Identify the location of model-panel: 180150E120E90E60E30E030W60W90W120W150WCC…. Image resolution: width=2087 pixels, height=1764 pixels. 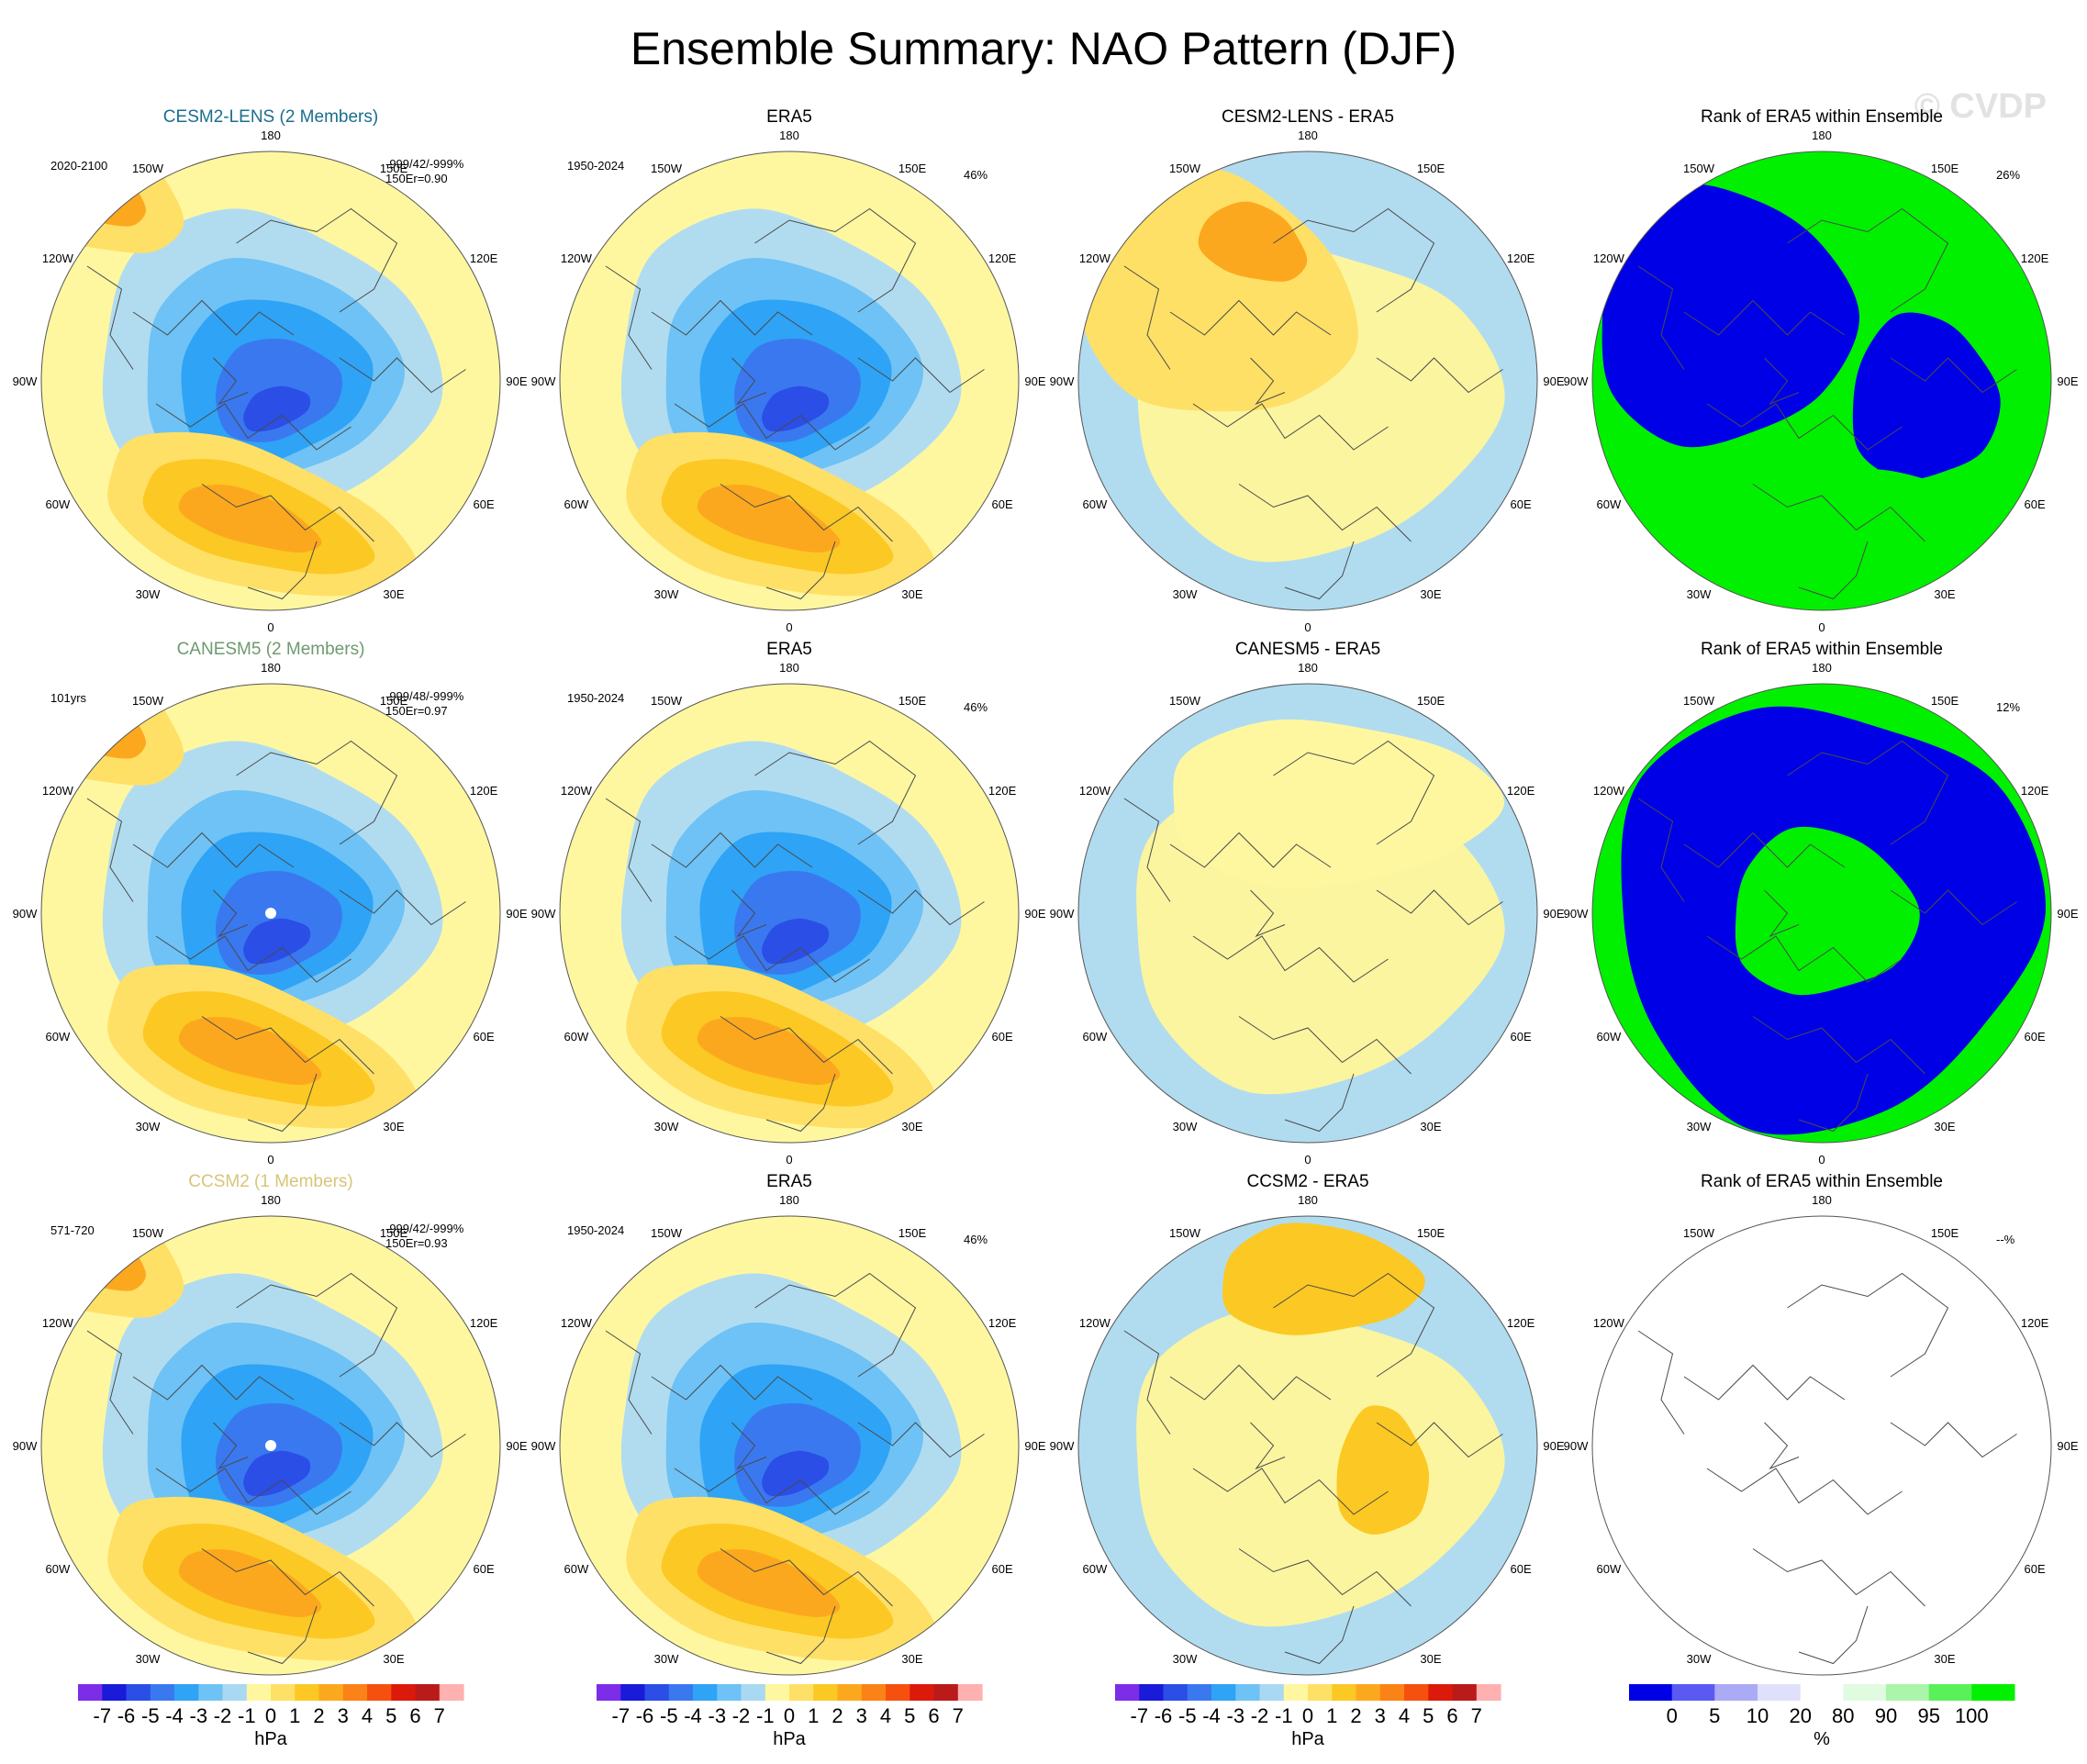
(270, 1435).